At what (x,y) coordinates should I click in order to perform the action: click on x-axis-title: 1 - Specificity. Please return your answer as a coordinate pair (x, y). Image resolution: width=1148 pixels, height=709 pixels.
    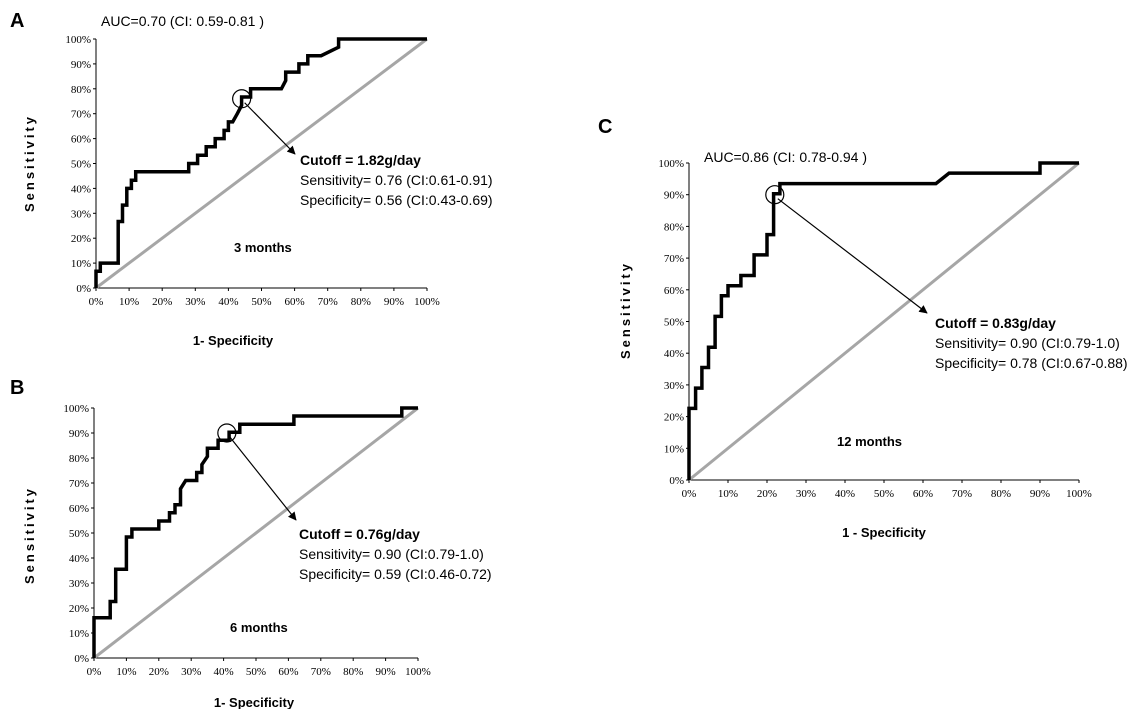
    Looking at the image, I should click on (884, 532).